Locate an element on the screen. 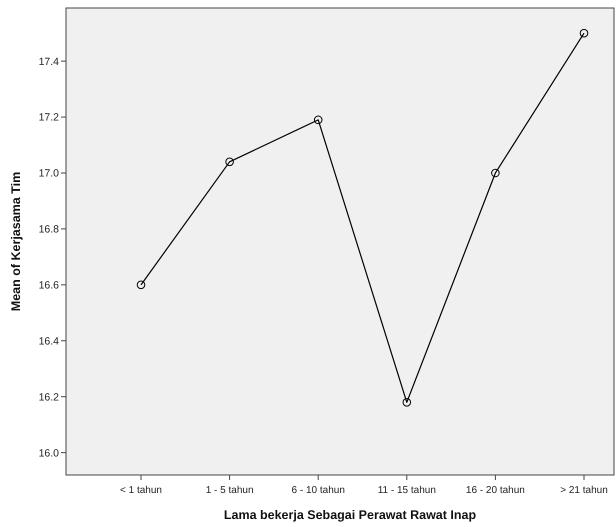 This screenshot has width=616, height=527. x-tick-label: 1 - 5 tahun is located at coordinates (230, 490).